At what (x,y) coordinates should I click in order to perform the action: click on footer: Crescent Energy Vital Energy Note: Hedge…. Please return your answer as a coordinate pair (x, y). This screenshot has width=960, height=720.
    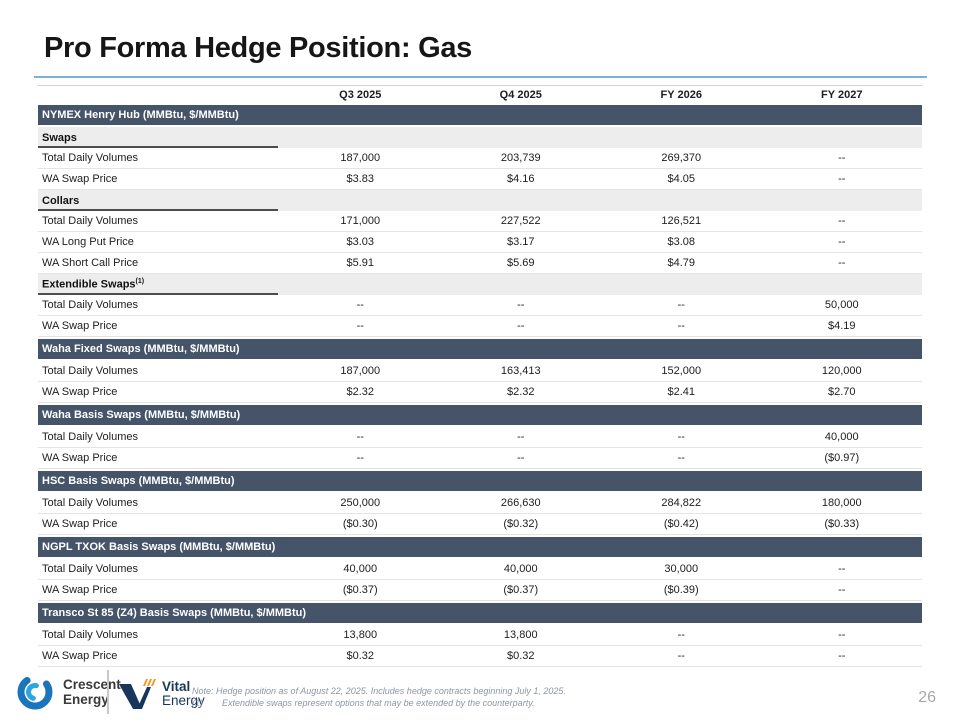
    Looking at the image, I should click on (480, 694).